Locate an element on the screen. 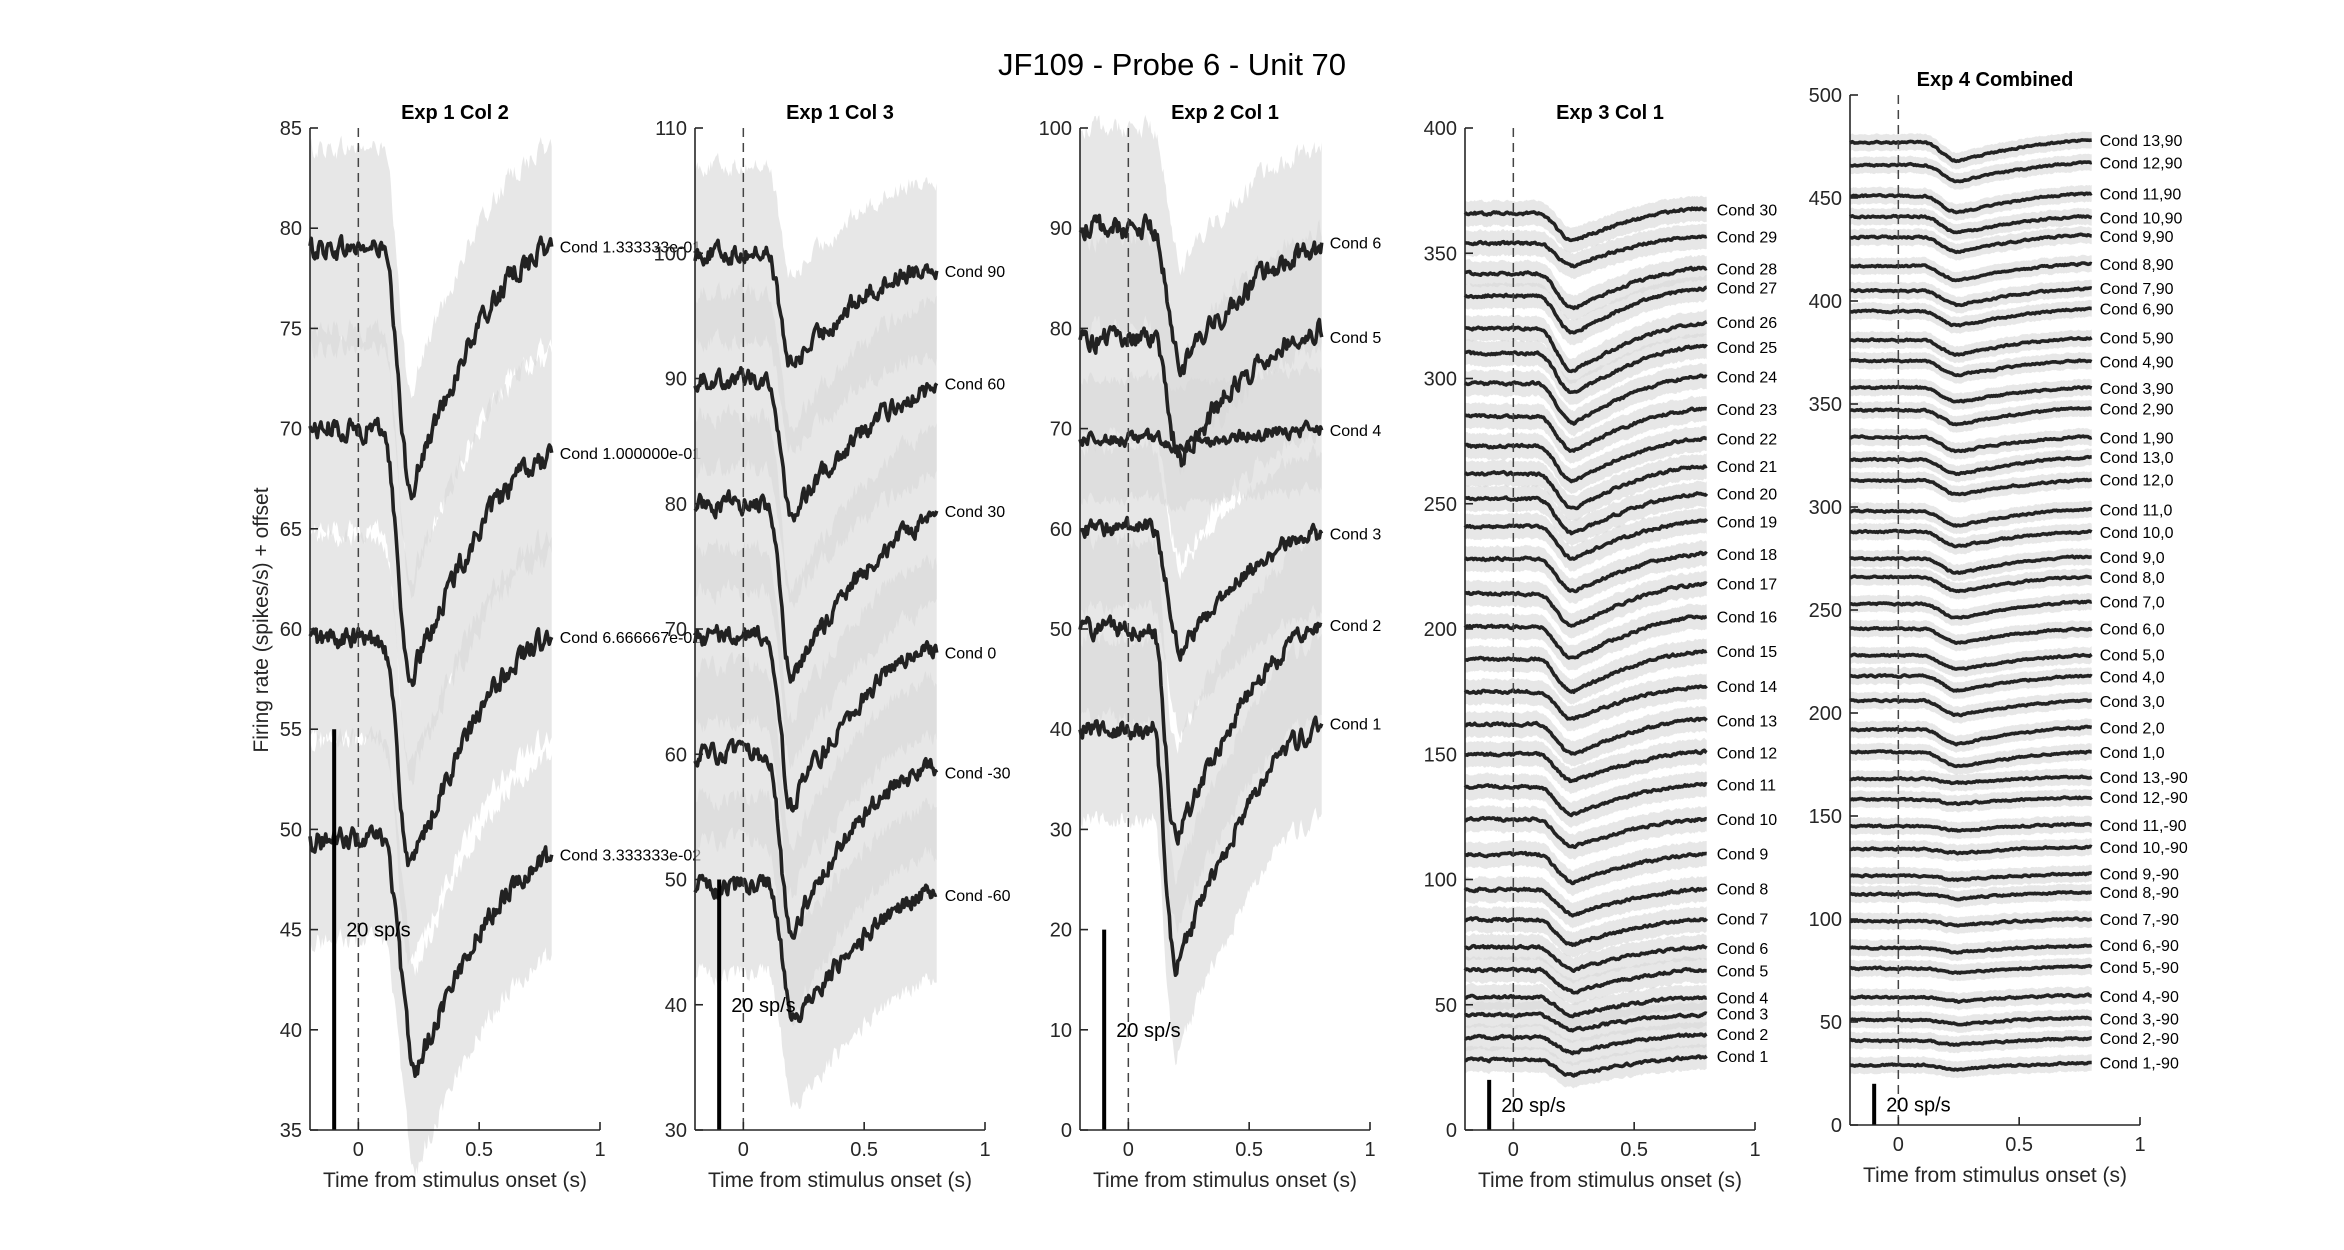 The height and width of the screenshot is (1250, 2344). condition-label: Cond 1.000000e-01 is located at coordinates (631, 454).